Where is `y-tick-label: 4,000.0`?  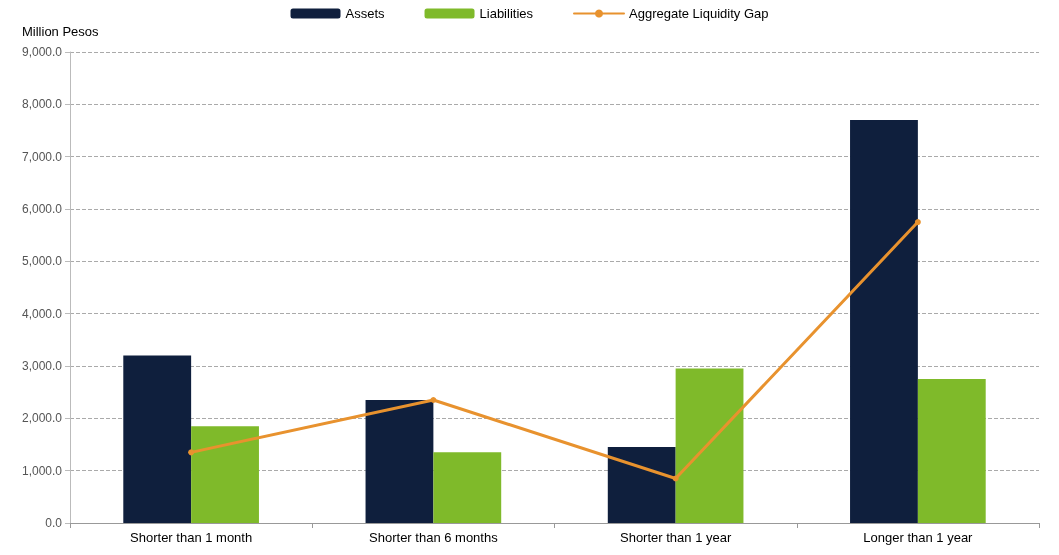 y-tick-label: 4,000.0 is located at coordinates (42, 313).